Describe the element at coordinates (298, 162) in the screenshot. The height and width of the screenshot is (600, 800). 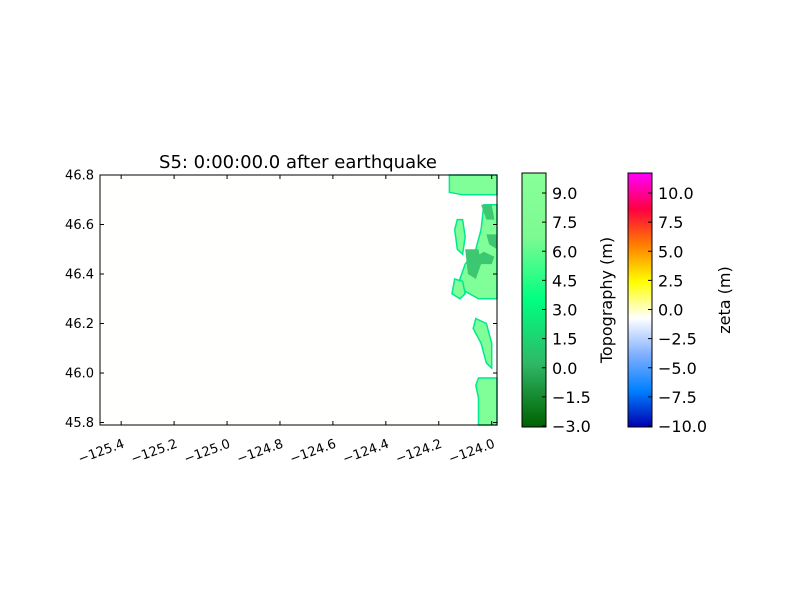
I see `chart-title: S5: 0:00:00.0 after earthquake` at that location.